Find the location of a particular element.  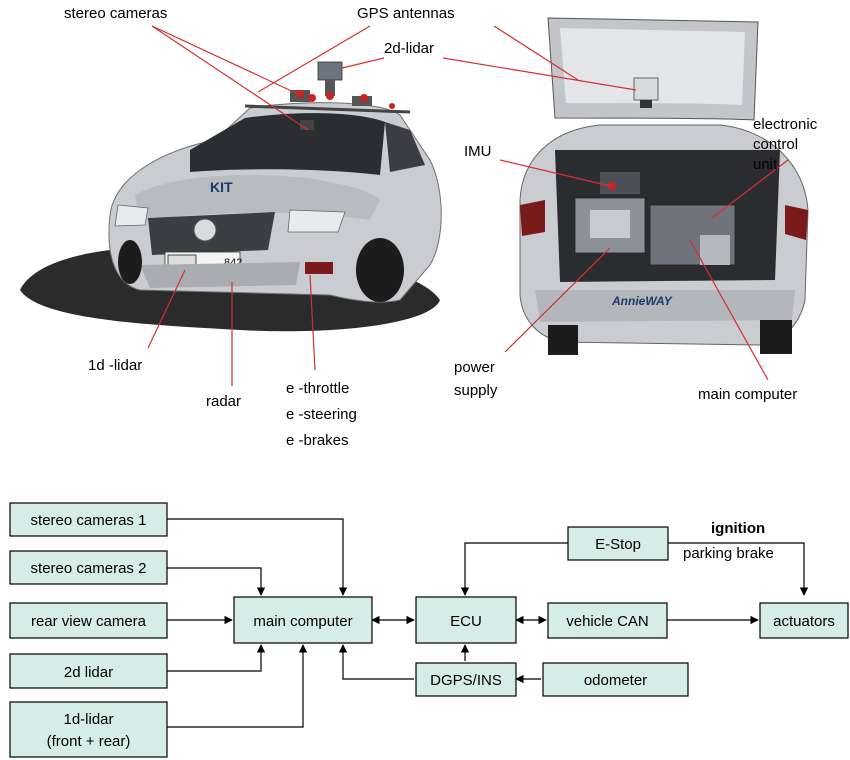

node-label-rear-view-camera: rear view camera is located at coordinates (89, 621).